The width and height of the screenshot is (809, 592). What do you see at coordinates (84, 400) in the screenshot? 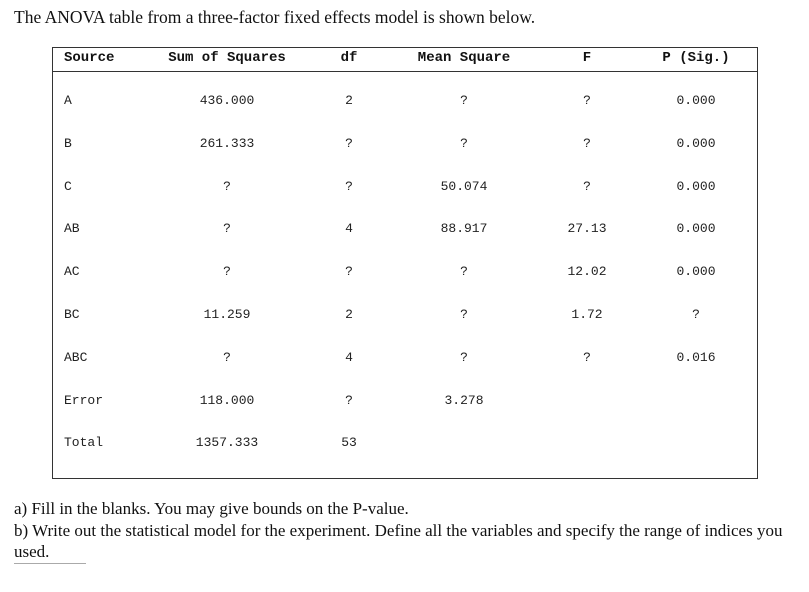
I see `table-cell: Error` at bounding box center [84, 400].